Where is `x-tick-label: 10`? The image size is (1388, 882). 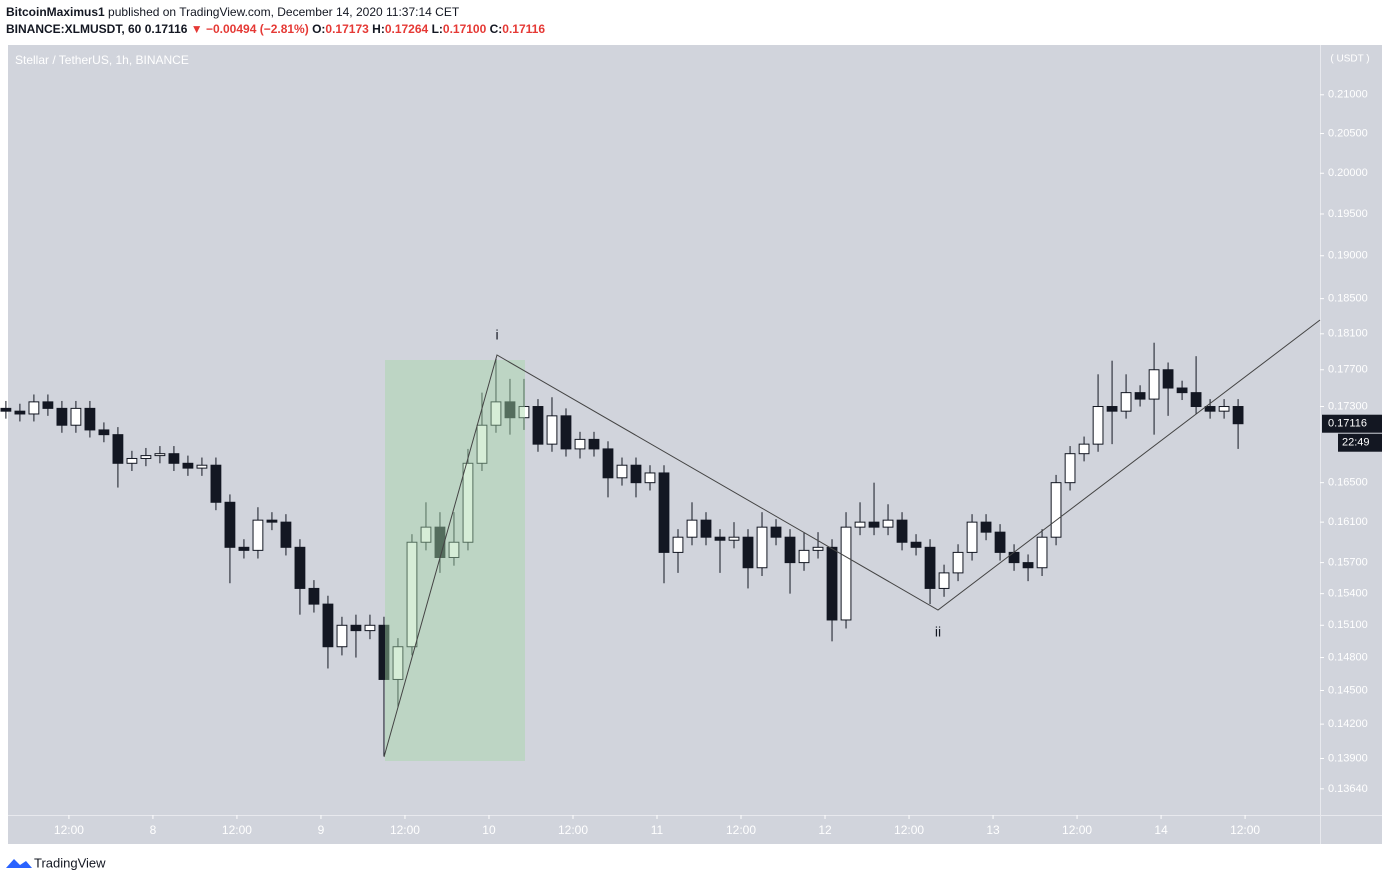
x-tick-label: 10 is located at coordinates (489, 830).